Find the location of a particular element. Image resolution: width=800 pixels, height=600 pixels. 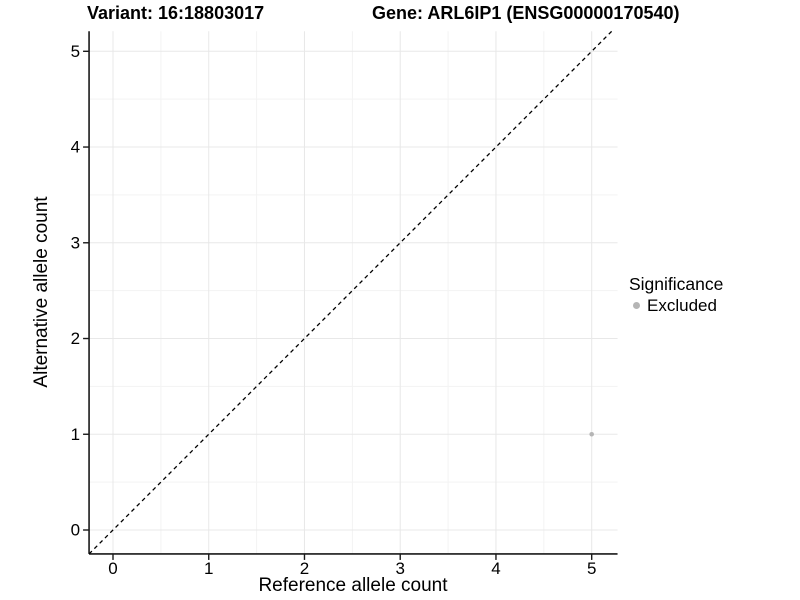

legend-entry: Excluded is located at coordinates (676, 305).